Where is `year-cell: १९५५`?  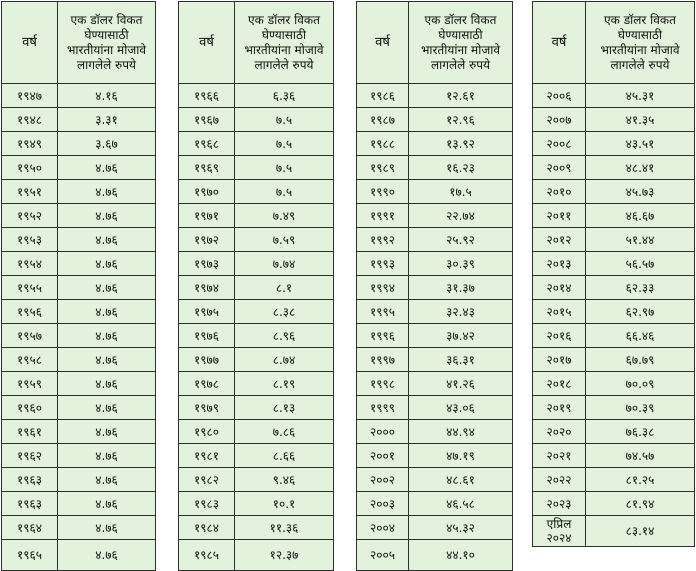 year-cell: १९५५ is located at coordinates (29, 287).